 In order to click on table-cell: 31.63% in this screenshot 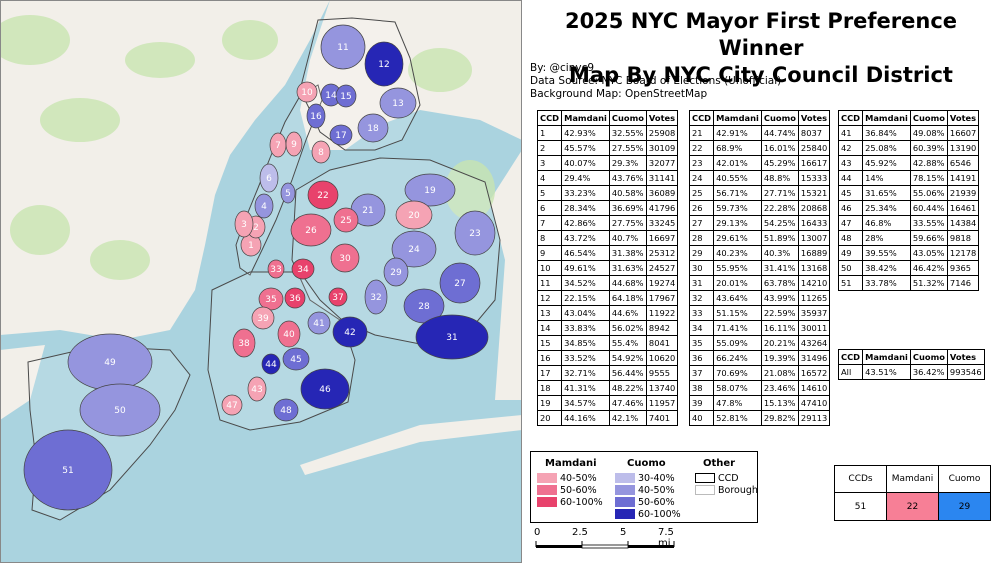, I will do `click(627, 268)`.